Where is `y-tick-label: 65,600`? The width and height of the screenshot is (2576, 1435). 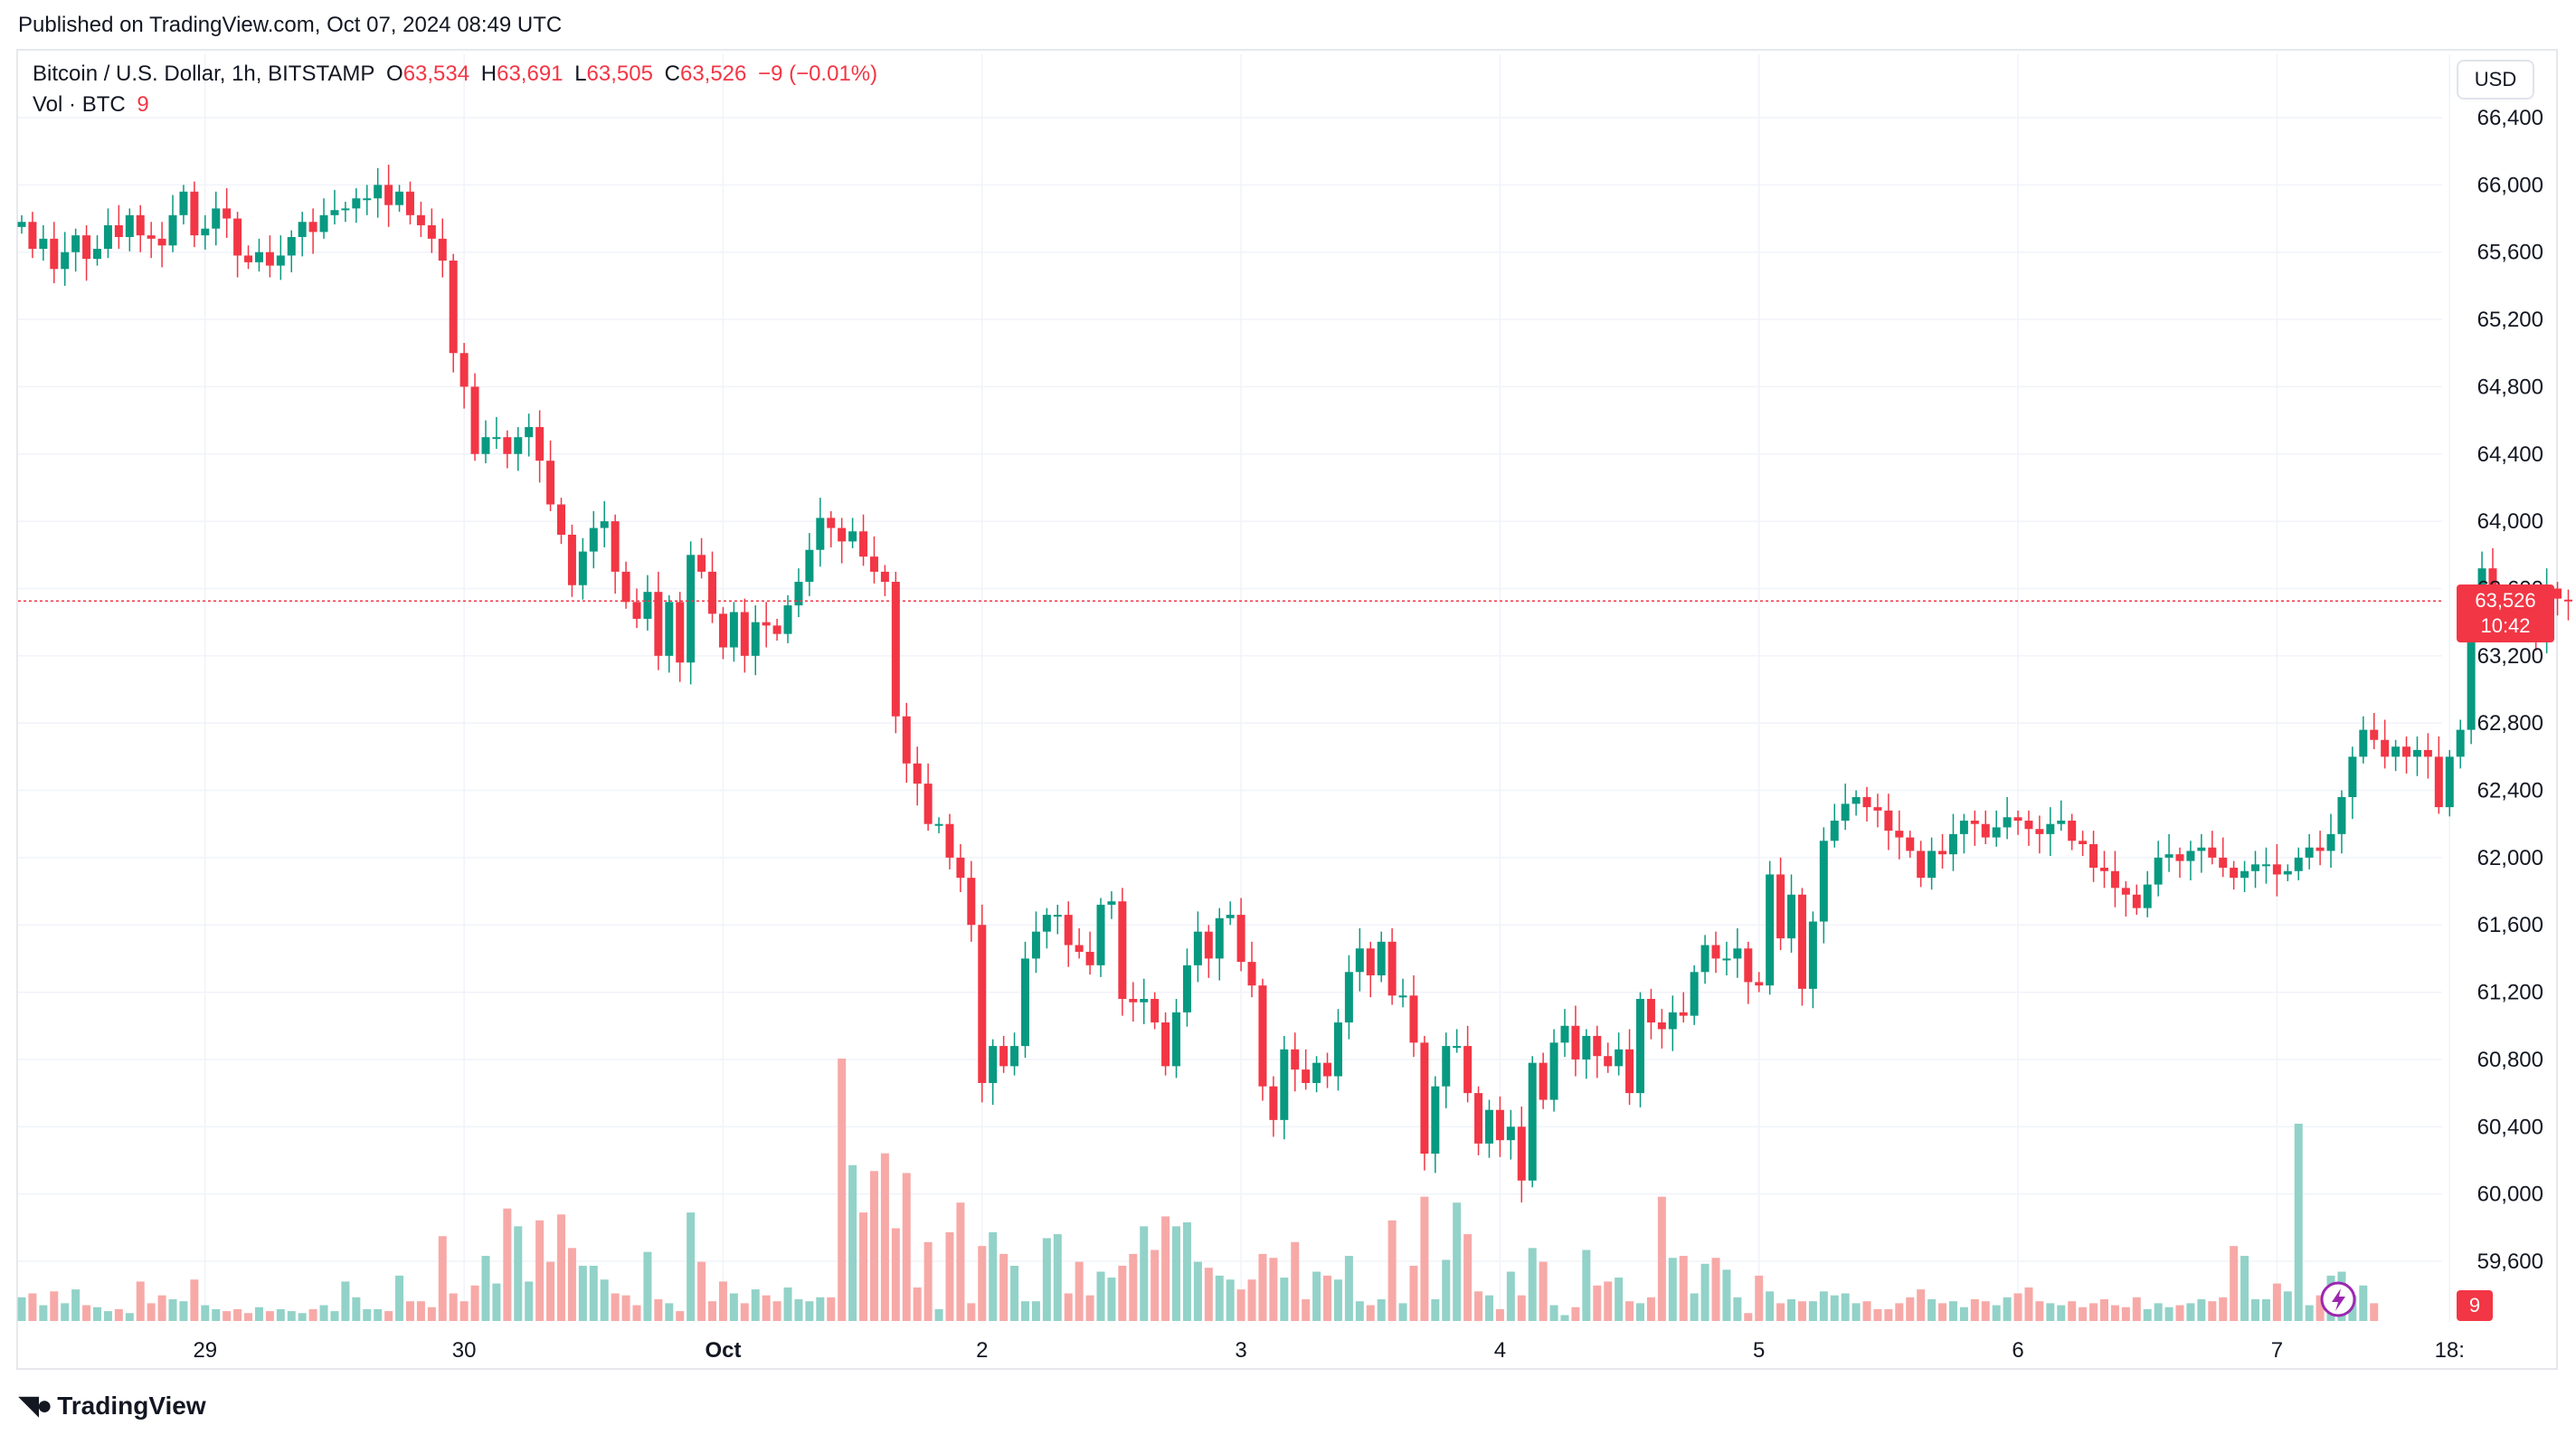 y-tick-label: 65,600 is located at coordinates (2510, 253).